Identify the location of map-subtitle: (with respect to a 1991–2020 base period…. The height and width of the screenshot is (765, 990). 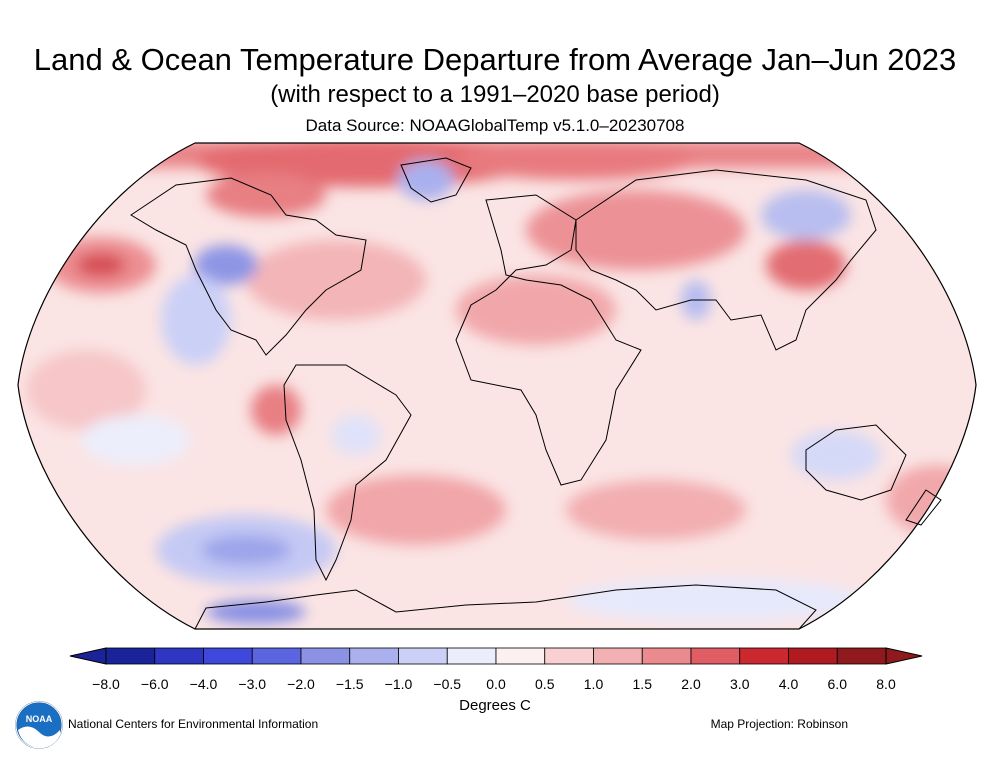
(495, 94).